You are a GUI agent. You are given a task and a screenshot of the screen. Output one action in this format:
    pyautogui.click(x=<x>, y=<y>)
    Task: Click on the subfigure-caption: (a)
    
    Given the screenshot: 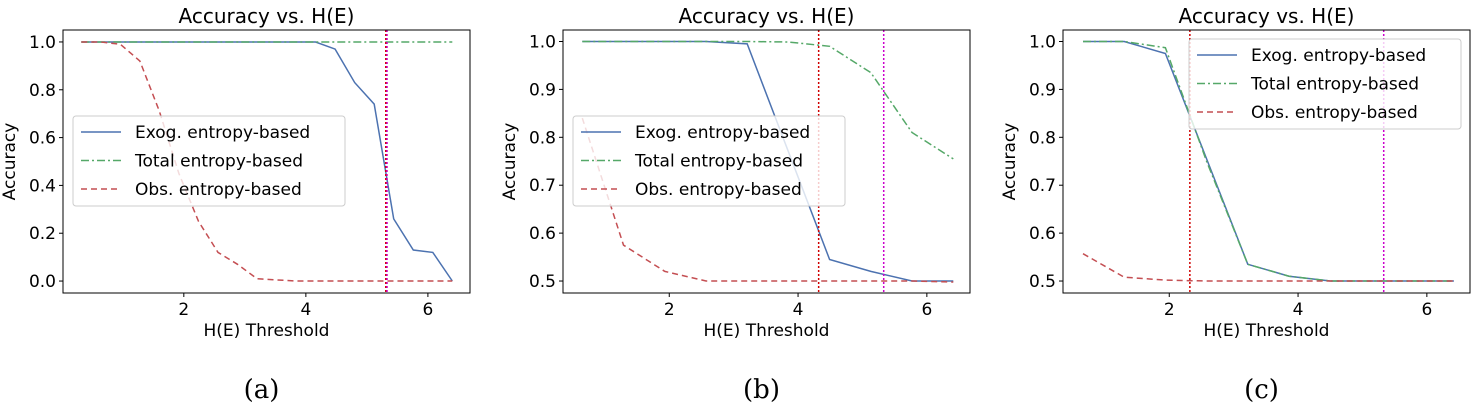 What is the action you would take?
    pyautogui.click(x=262, y=390)
    